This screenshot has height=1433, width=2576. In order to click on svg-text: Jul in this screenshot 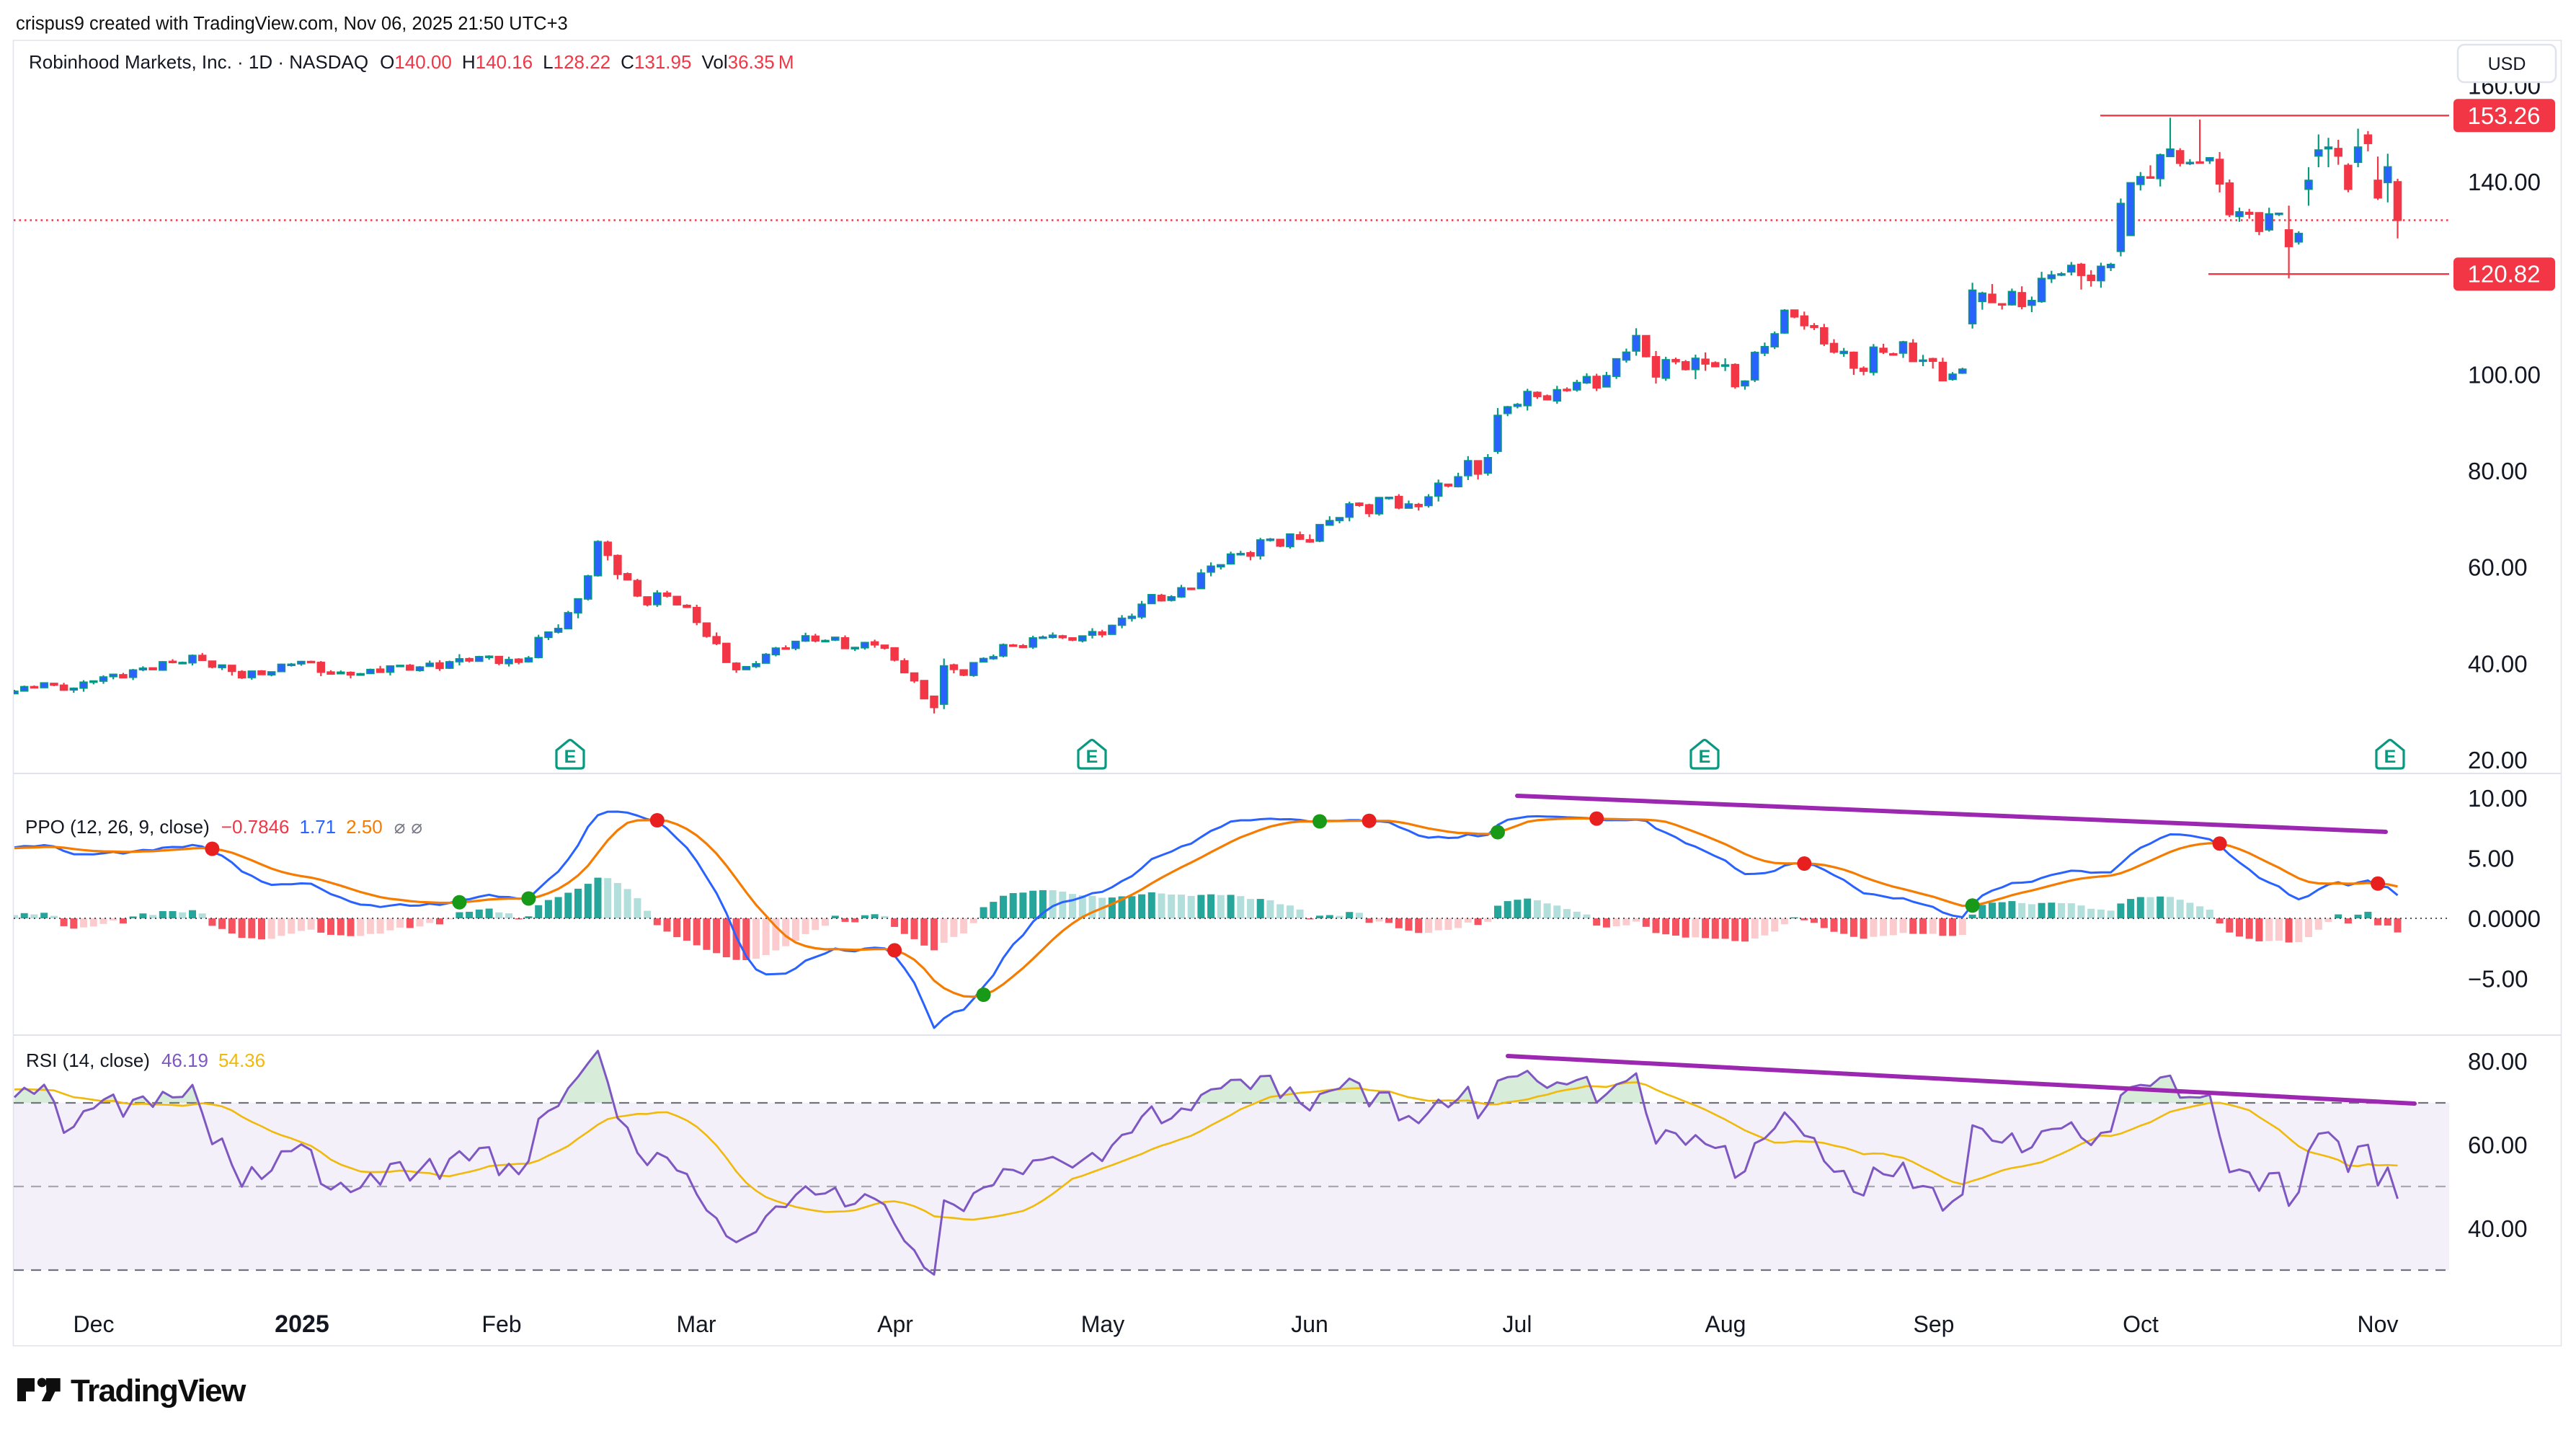, I will do `click(1517, 1324)`.